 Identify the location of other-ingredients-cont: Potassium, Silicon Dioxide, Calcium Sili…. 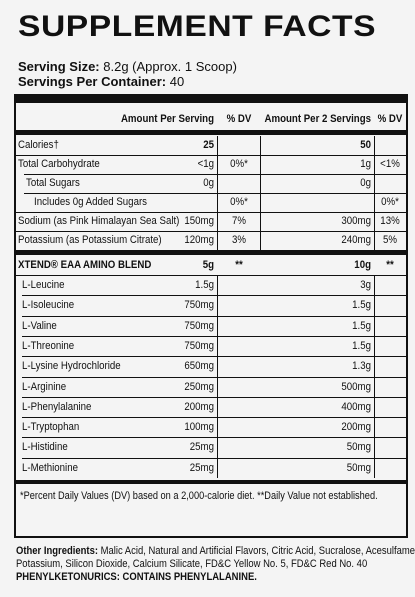
(192, 564).